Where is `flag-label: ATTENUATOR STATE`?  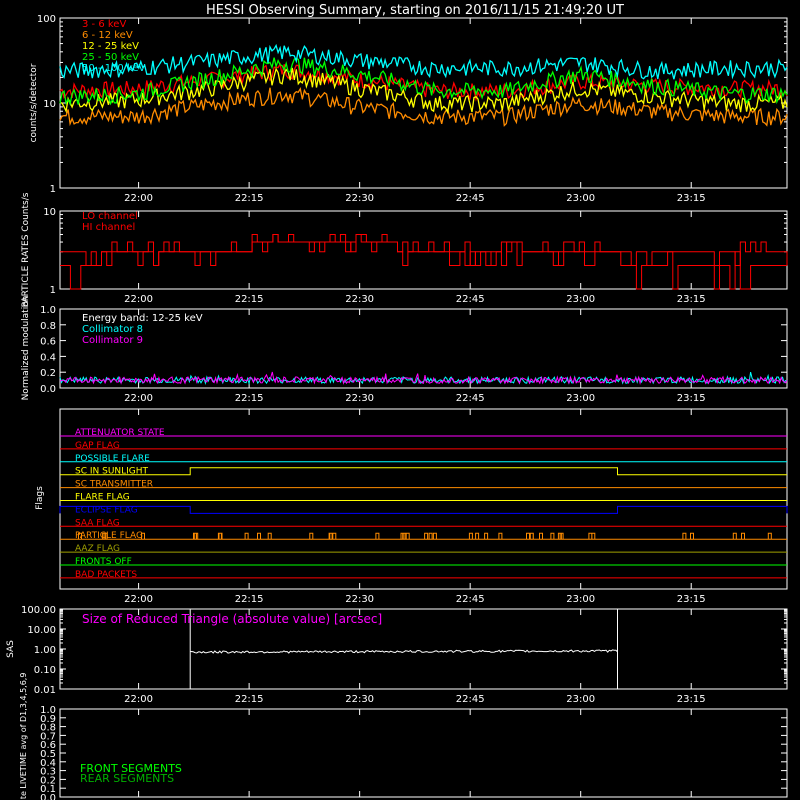
flag-label: ATTENUATOR STATE is located at coordinates (120, 433).